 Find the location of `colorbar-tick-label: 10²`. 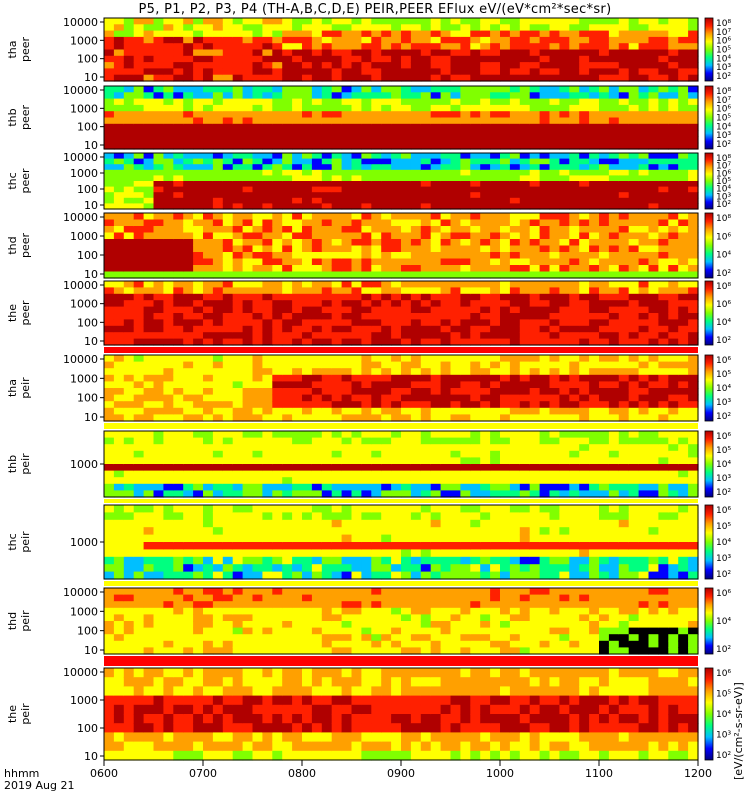

colorbar-tick-label: 10² is located at coordinates (723, 341).